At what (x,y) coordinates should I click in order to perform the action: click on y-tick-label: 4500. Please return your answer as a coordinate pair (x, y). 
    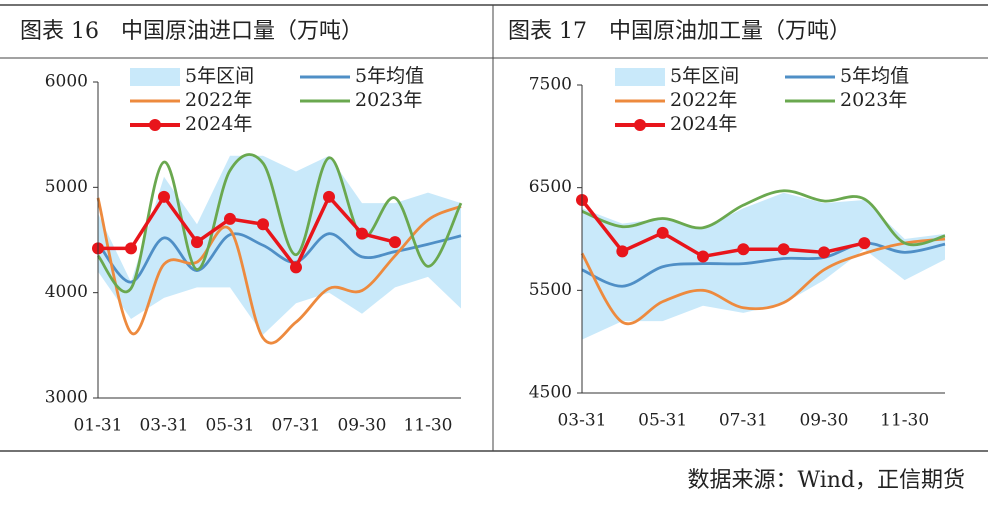
    Looking at the image, I should click on (550, 393).